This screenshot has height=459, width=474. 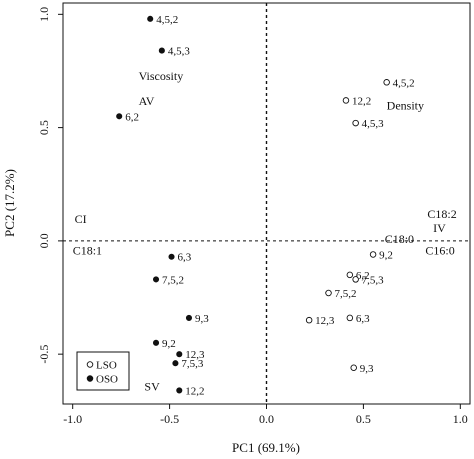 What do you see at coordinates (9, 203) in the screenshot?
I see `y-axis-title: PC2 (17.2%)` at bounding box center [9, 203].